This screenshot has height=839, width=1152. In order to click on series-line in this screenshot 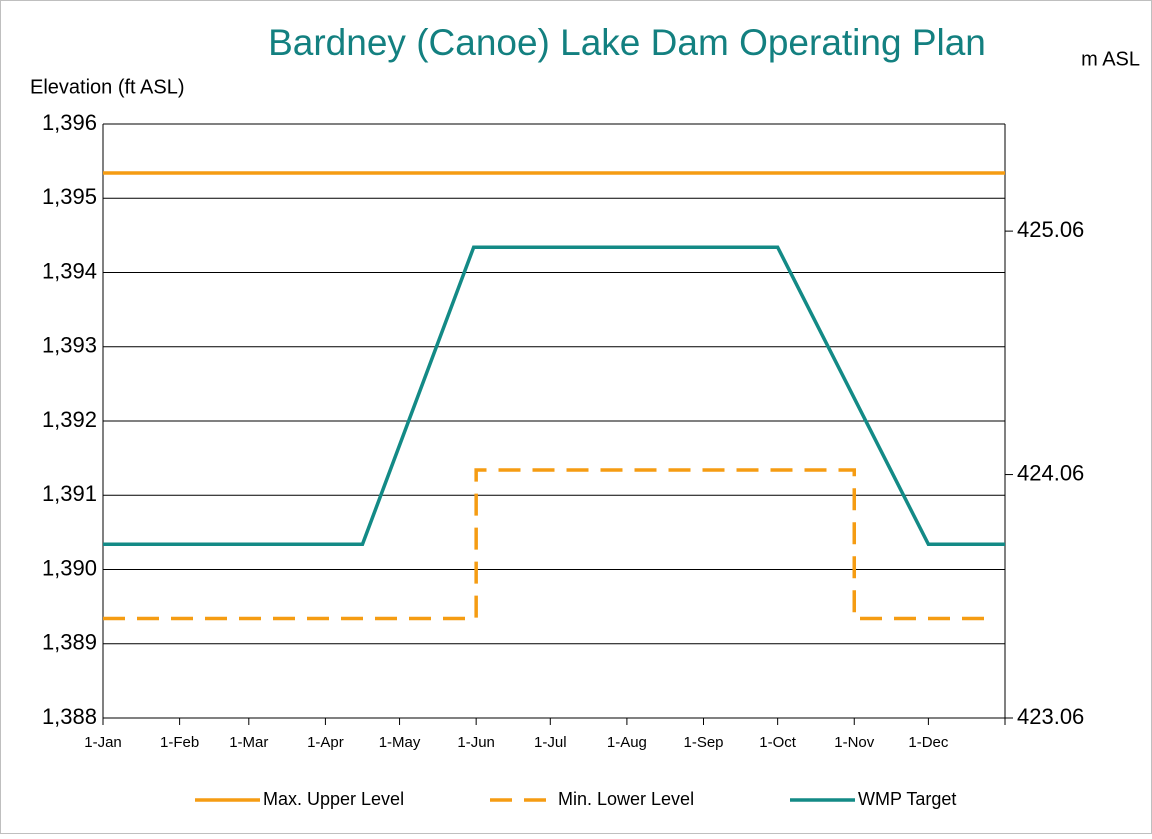, I will do `click(547, 544)`.